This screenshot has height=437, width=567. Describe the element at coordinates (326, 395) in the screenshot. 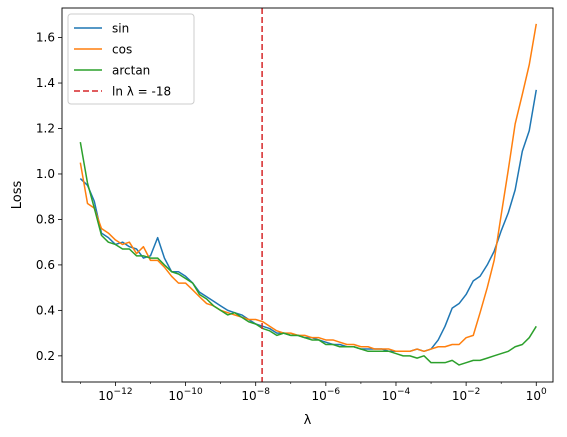

I see `x-tick-label: 10⁻⁶` at that location.